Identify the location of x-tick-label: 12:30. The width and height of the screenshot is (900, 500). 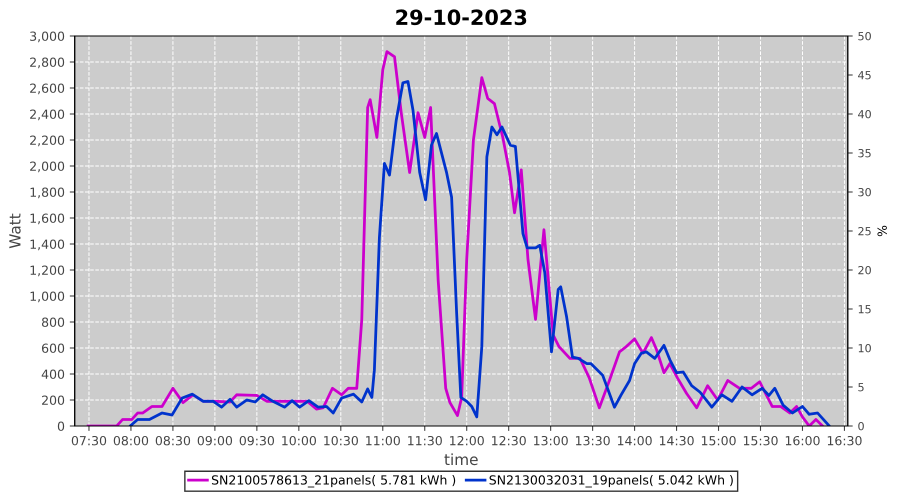
(509, 441).